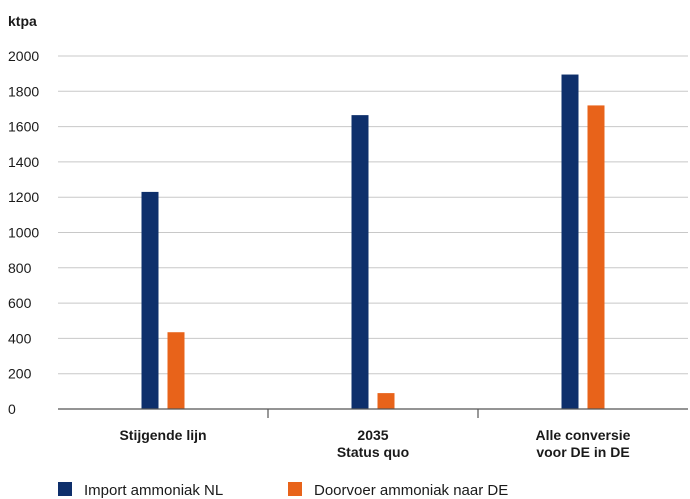 The image size is (690, 499). What do you see at coordinates (582, 452) in the screenshot?
I see `category-label: voor DE in DE` at bounding box center [582, 452].